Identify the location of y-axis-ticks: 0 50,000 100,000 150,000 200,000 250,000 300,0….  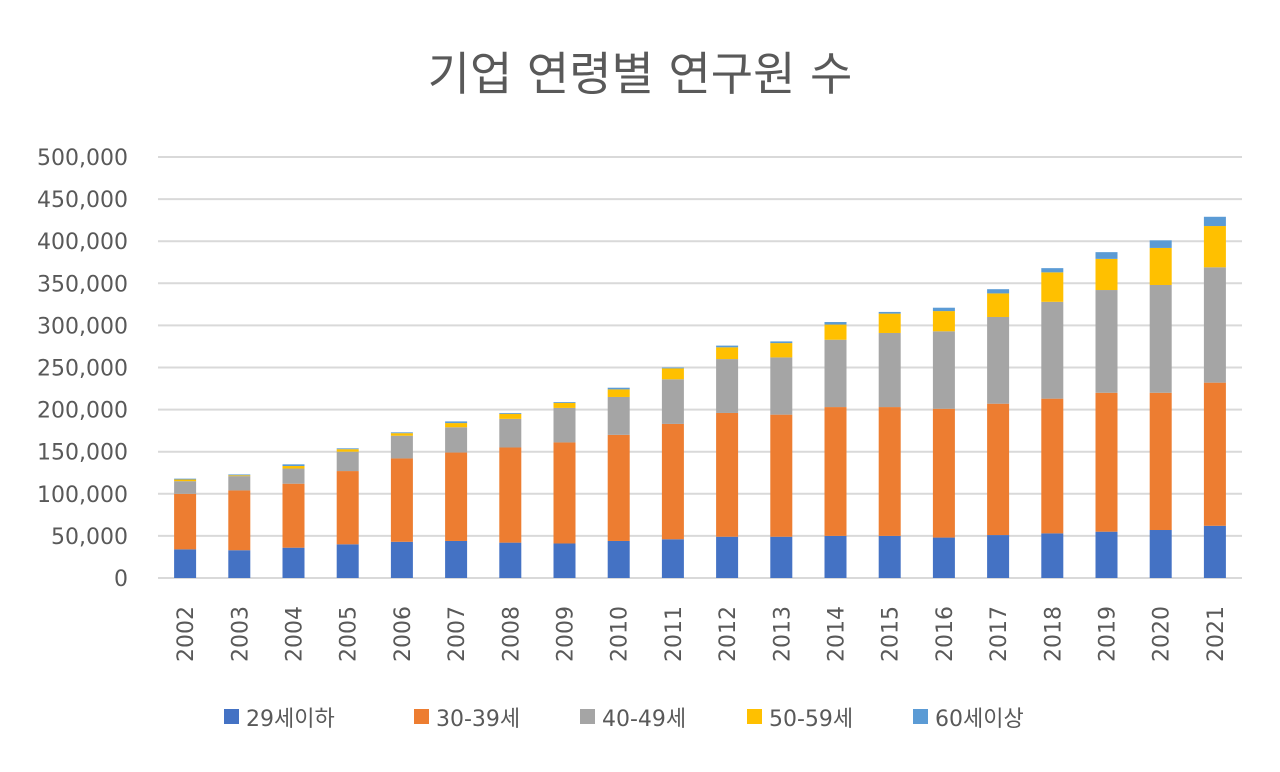
(82, 369).